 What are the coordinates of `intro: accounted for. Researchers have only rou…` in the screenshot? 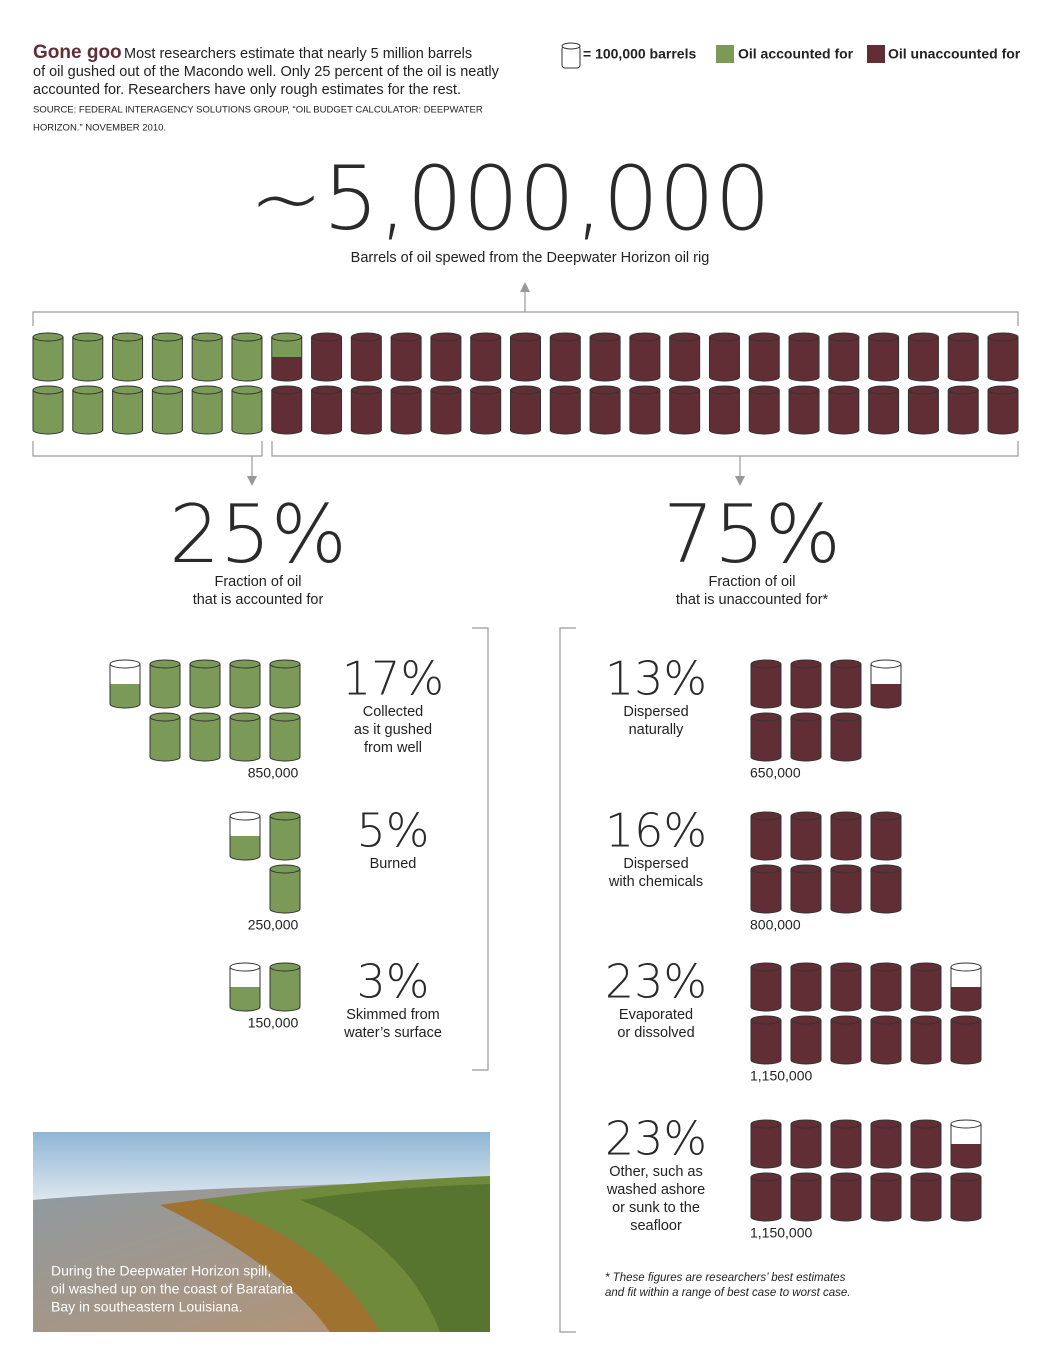 It's located at (247, 90).